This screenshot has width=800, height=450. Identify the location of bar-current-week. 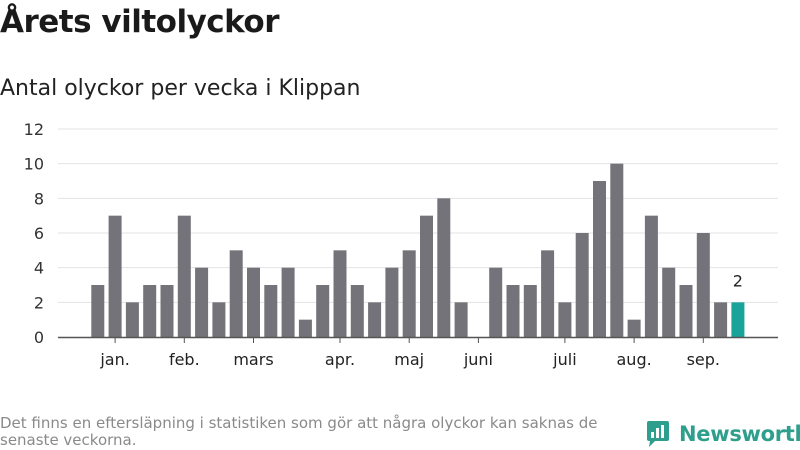
(738, 319).